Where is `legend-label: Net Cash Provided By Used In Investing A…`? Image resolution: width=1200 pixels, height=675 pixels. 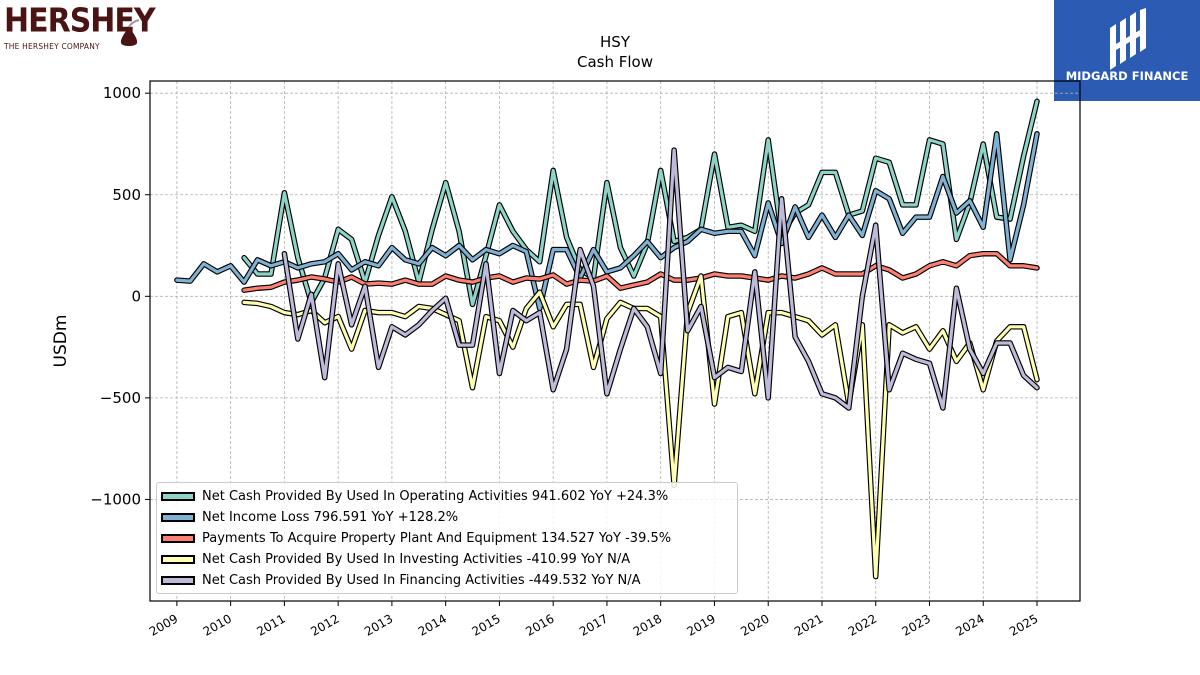
legend-label: Net Cash Provided By Used In Investing A… is located at coordinates (416, 559).